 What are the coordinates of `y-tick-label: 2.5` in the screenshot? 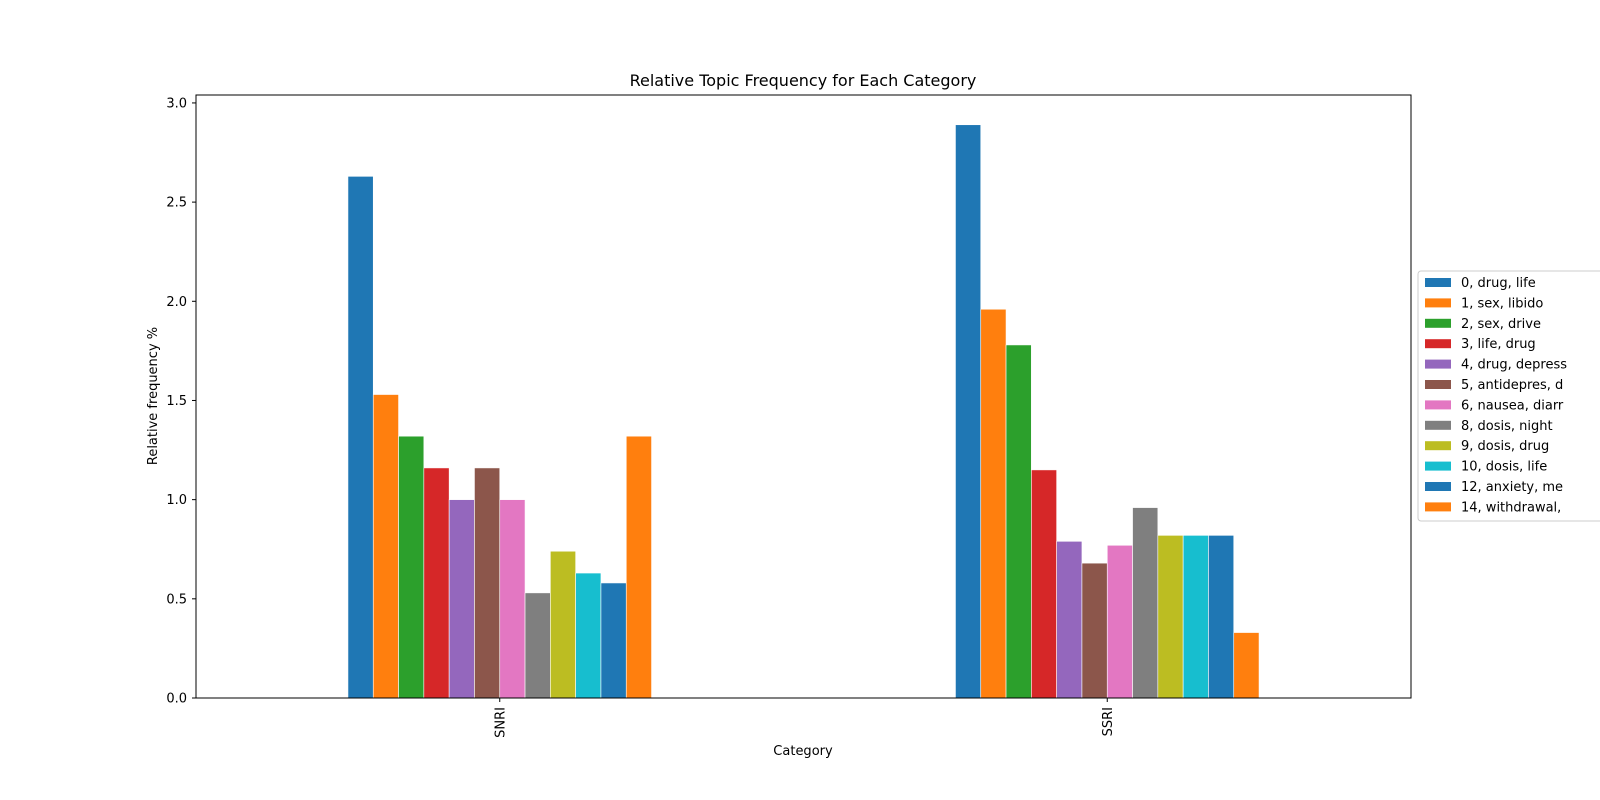 It's located at (176, 203).